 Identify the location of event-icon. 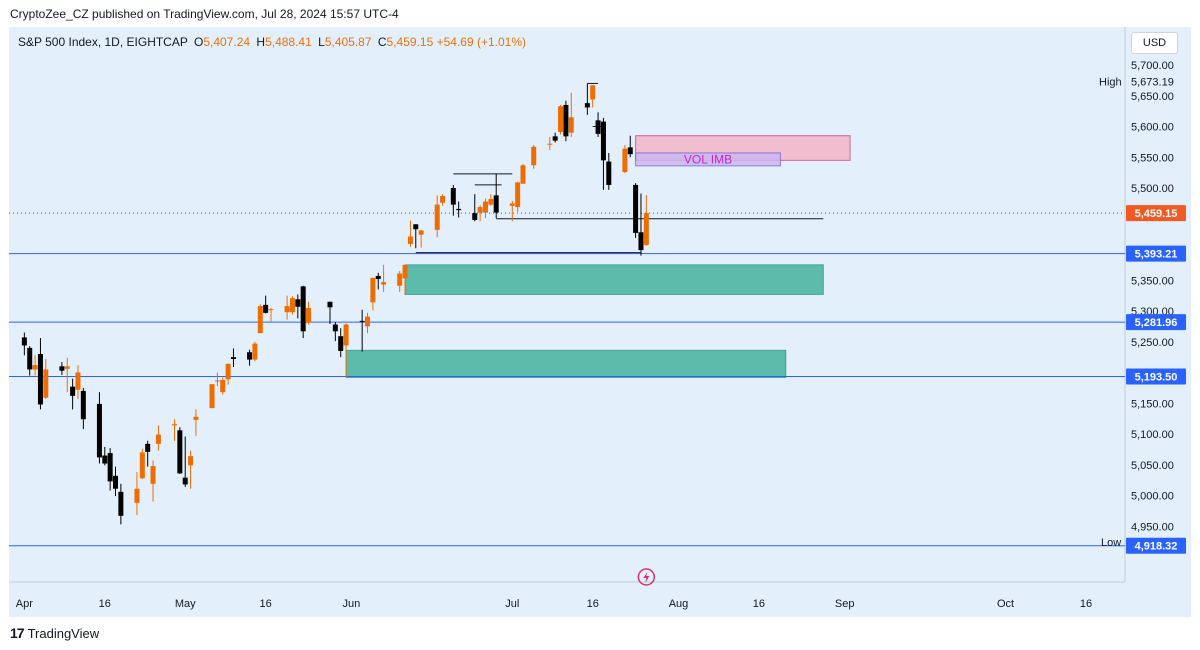
(646, 577).